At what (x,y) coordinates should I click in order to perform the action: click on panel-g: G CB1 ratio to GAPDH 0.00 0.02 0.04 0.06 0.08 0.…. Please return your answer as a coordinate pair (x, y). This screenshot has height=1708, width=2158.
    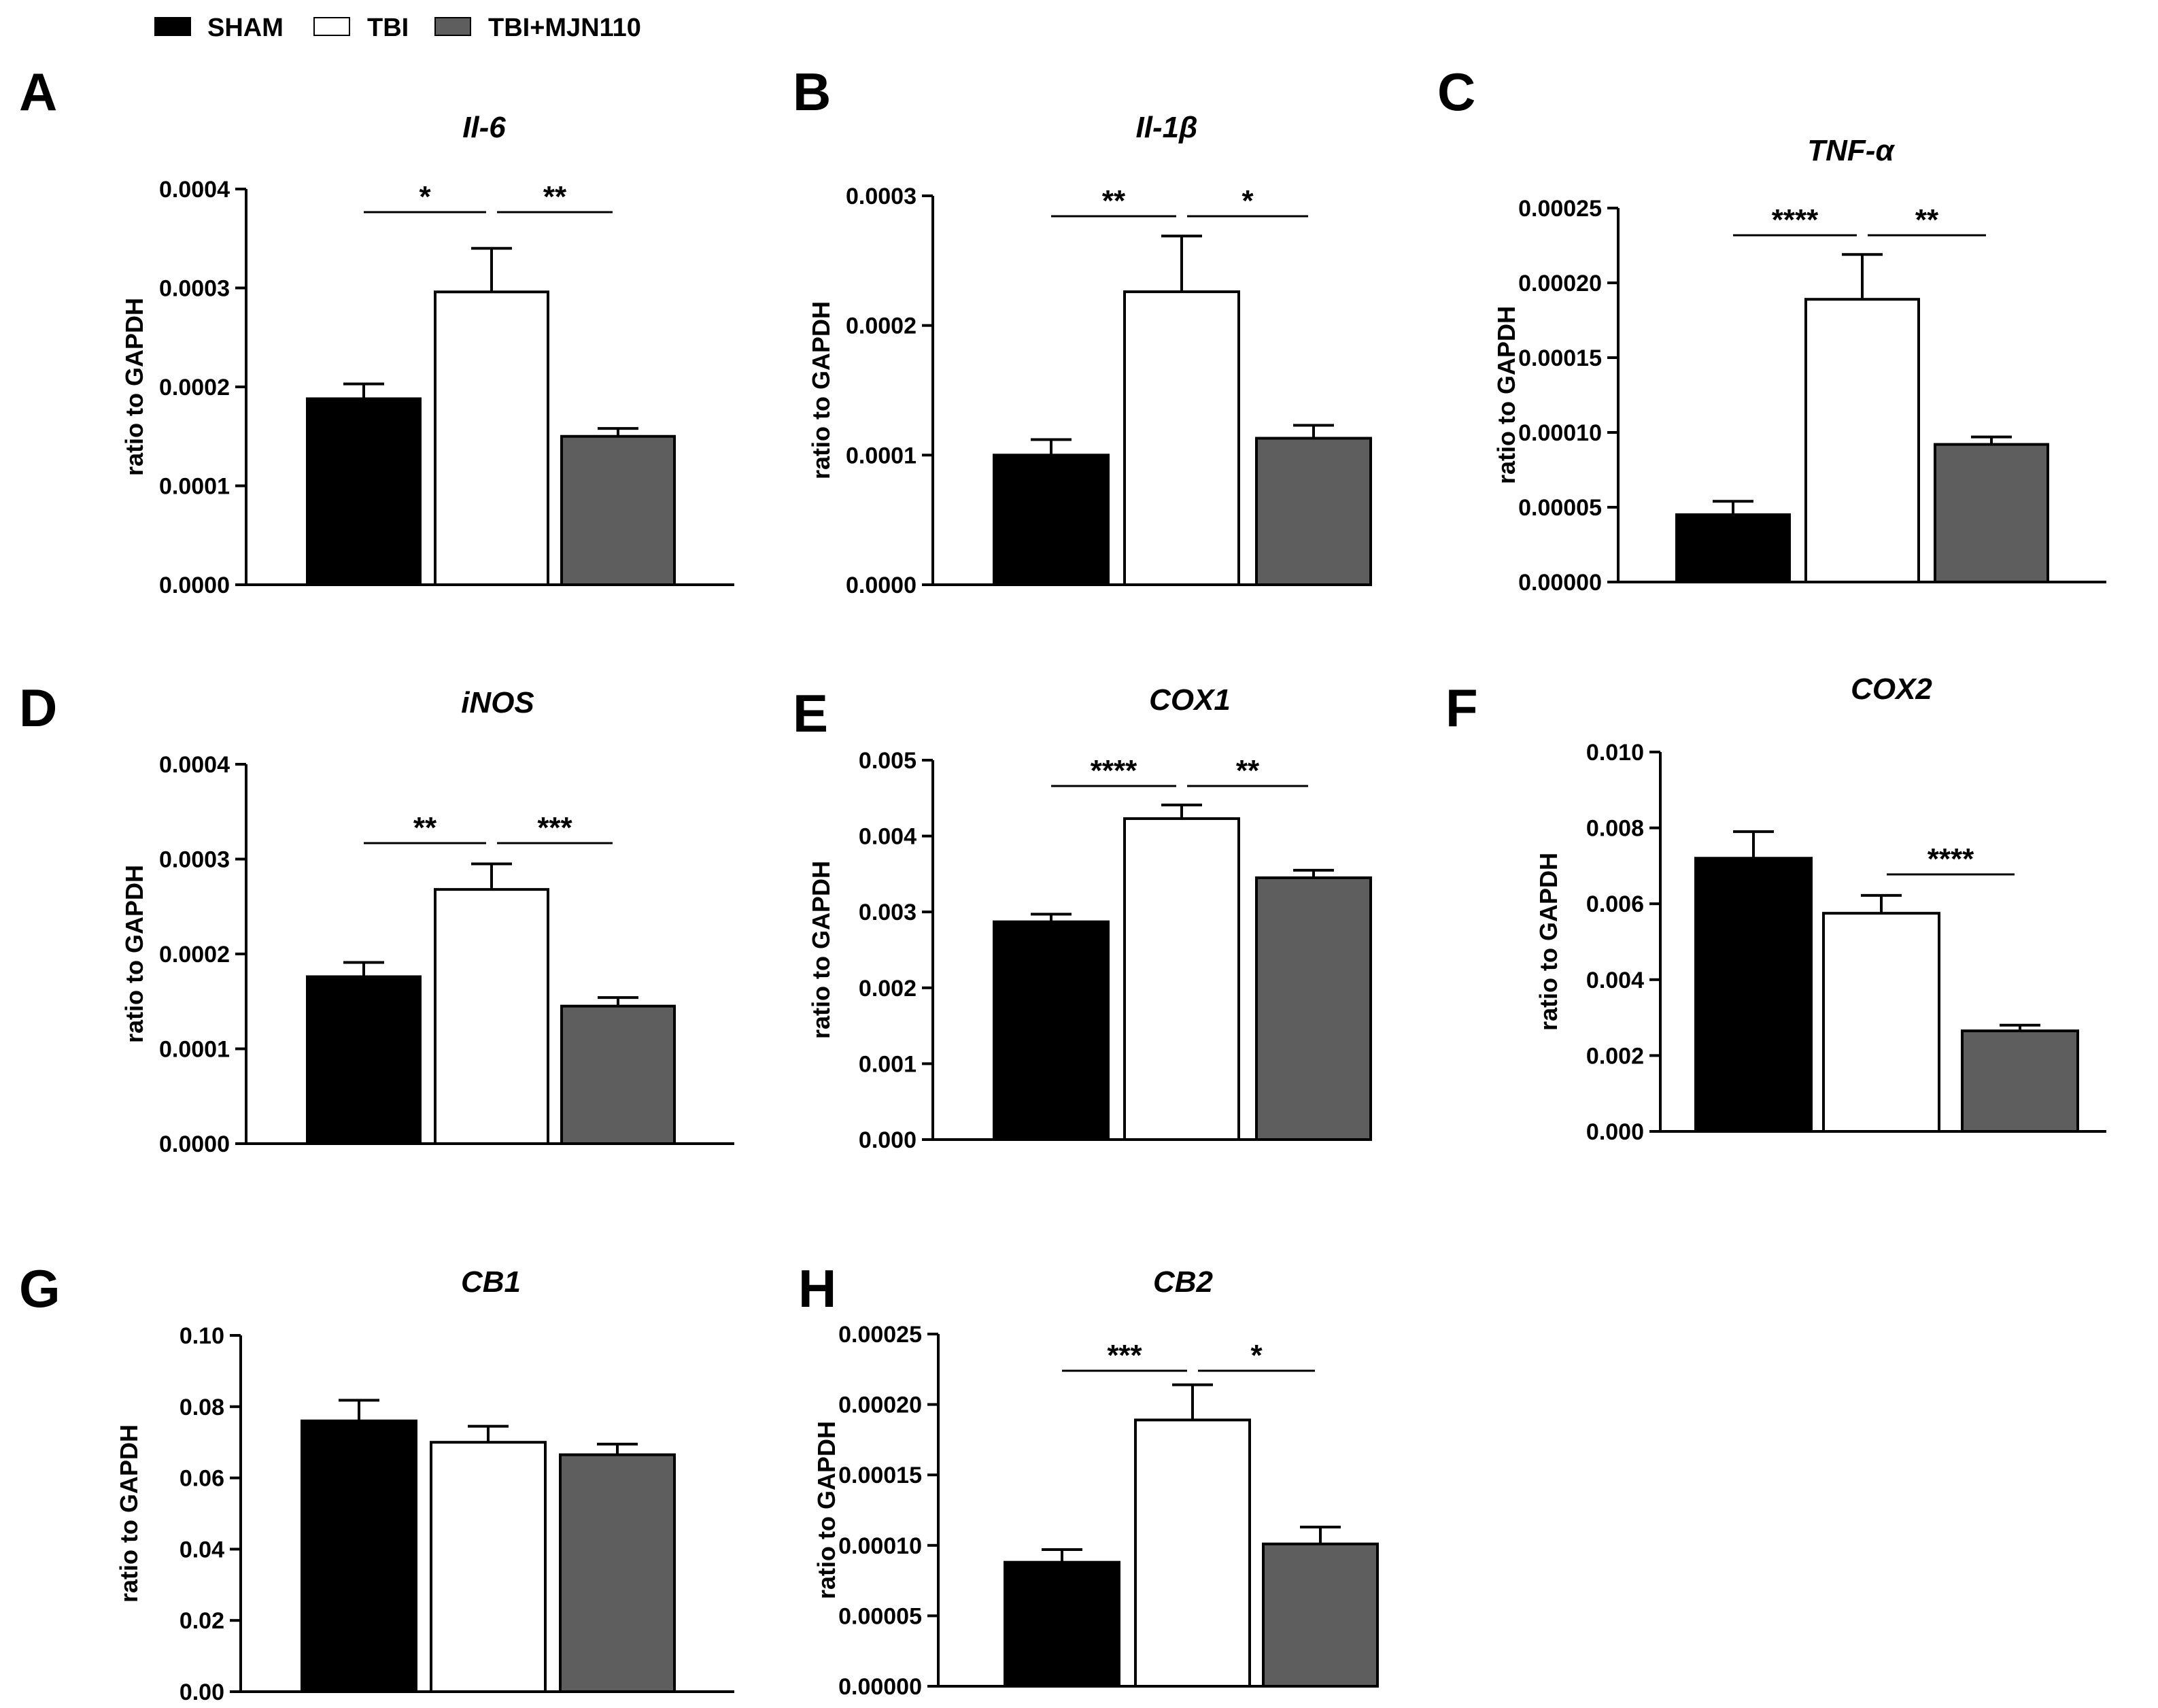
    Looking at the image, I should click on (376, 1482).